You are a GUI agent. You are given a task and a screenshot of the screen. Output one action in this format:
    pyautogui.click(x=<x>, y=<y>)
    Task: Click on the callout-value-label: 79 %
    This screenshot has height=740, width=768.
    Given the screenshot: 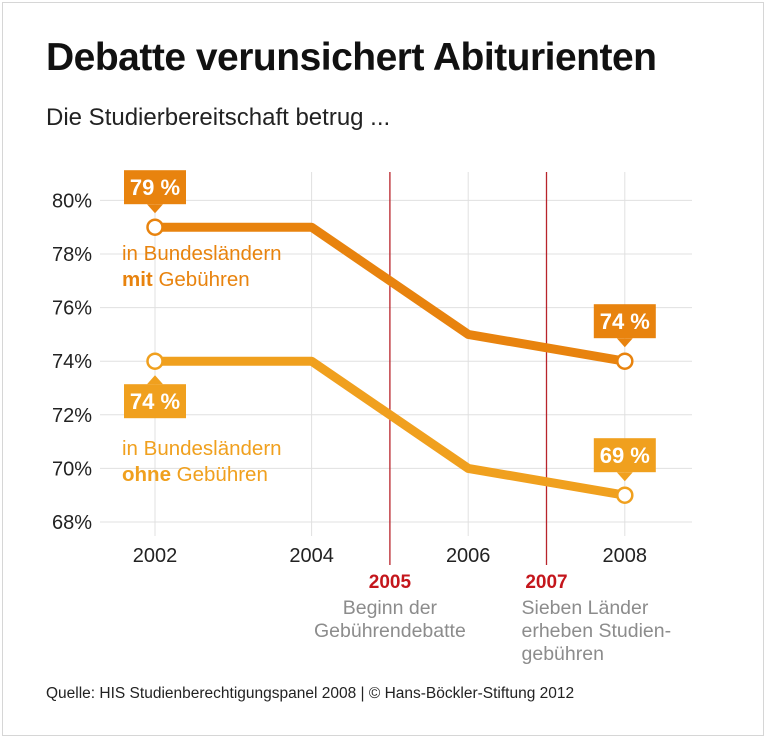 What is the action you would take?
    pyautogui.click(x=155, y=187)
    